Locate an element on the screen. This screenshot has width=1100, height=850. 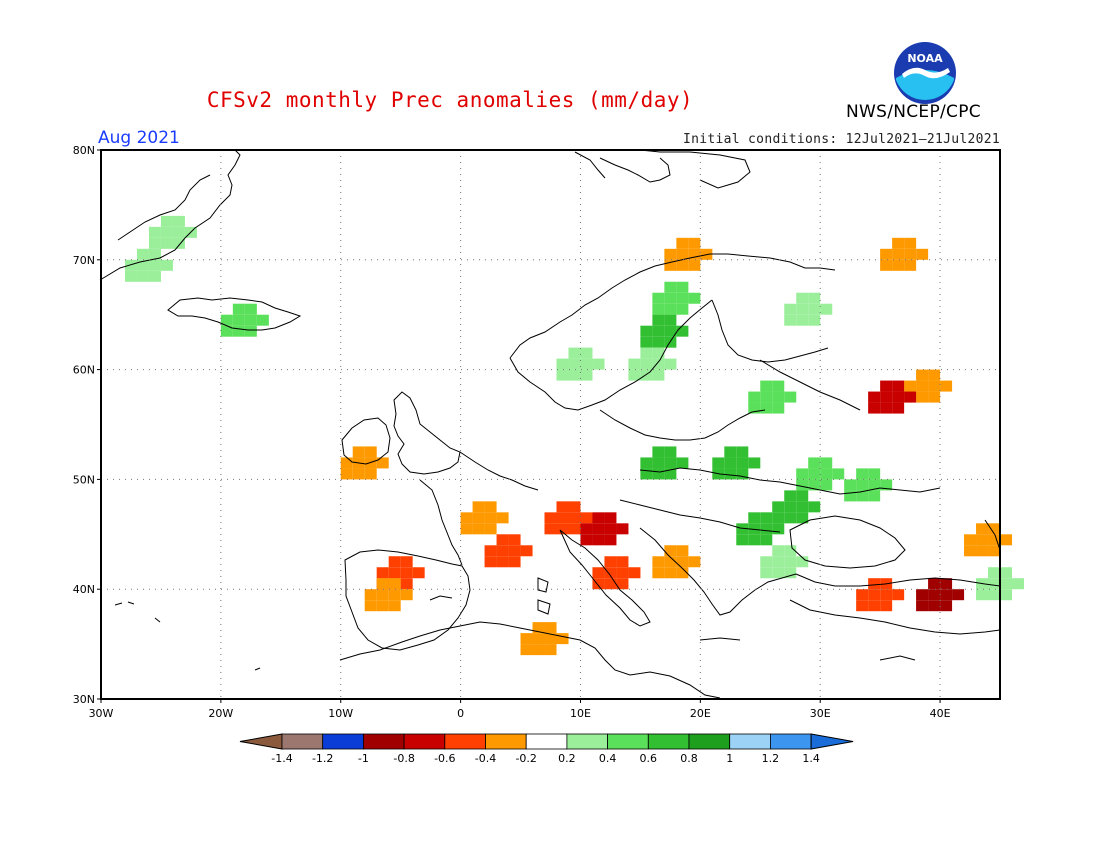
colorbar-tick-label: -0.6 is located at coordinates (444, 758).